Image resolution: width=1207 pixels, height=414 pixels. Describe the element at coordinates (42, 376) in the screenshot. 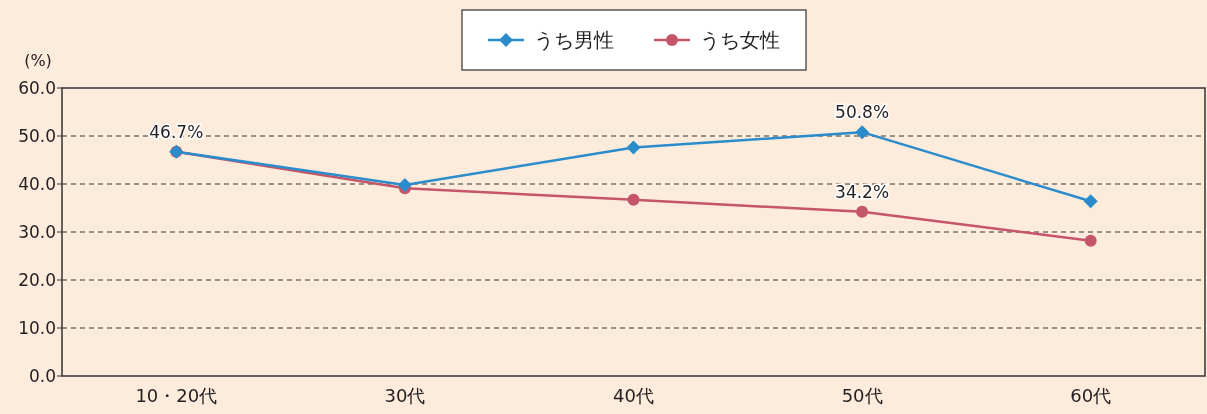

I see `y-tick-label: 0.0` at that location.